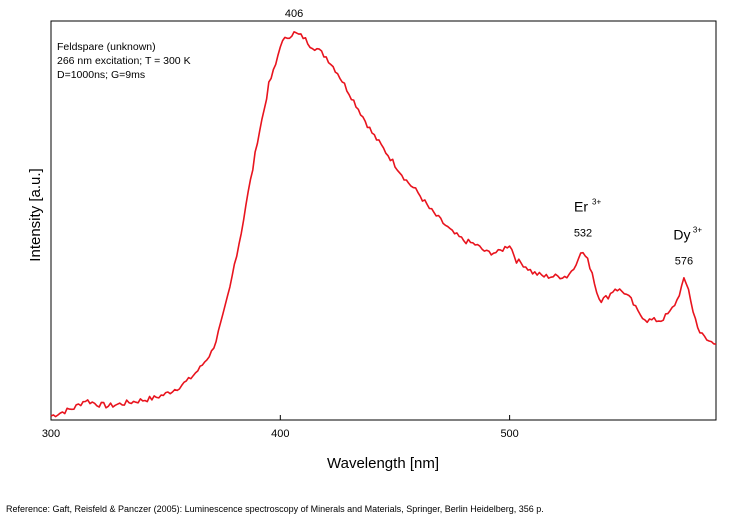 The width and height of the screenshot is (750, 523). Describe the element at coordinates (697, 229) in the screenshot. I see `peak-charge-dy: 3+` at that location.